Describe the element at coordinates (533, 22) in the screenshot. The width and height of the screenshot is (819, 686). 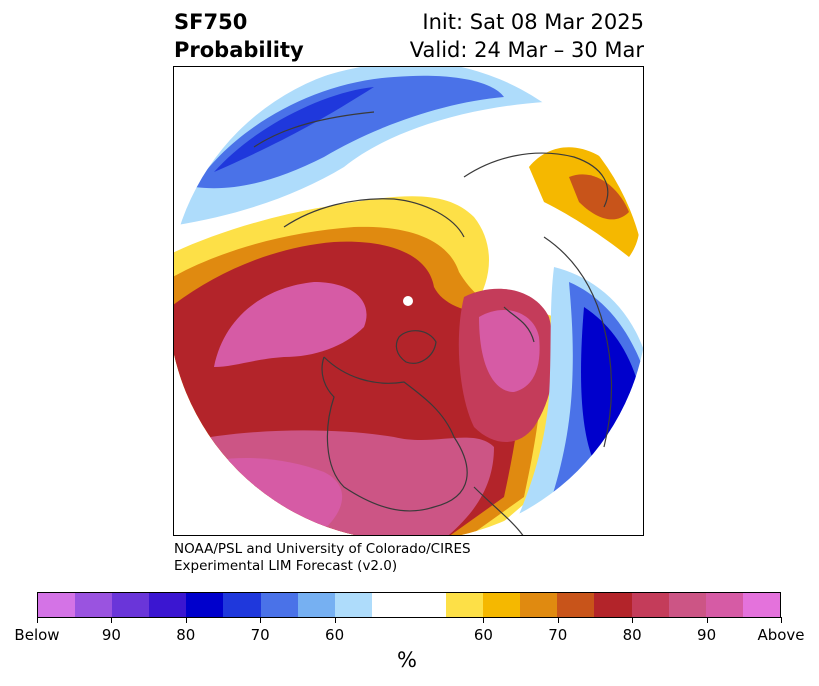
I see `init-date: Init: Sat 08 Mar 2025` at that location.